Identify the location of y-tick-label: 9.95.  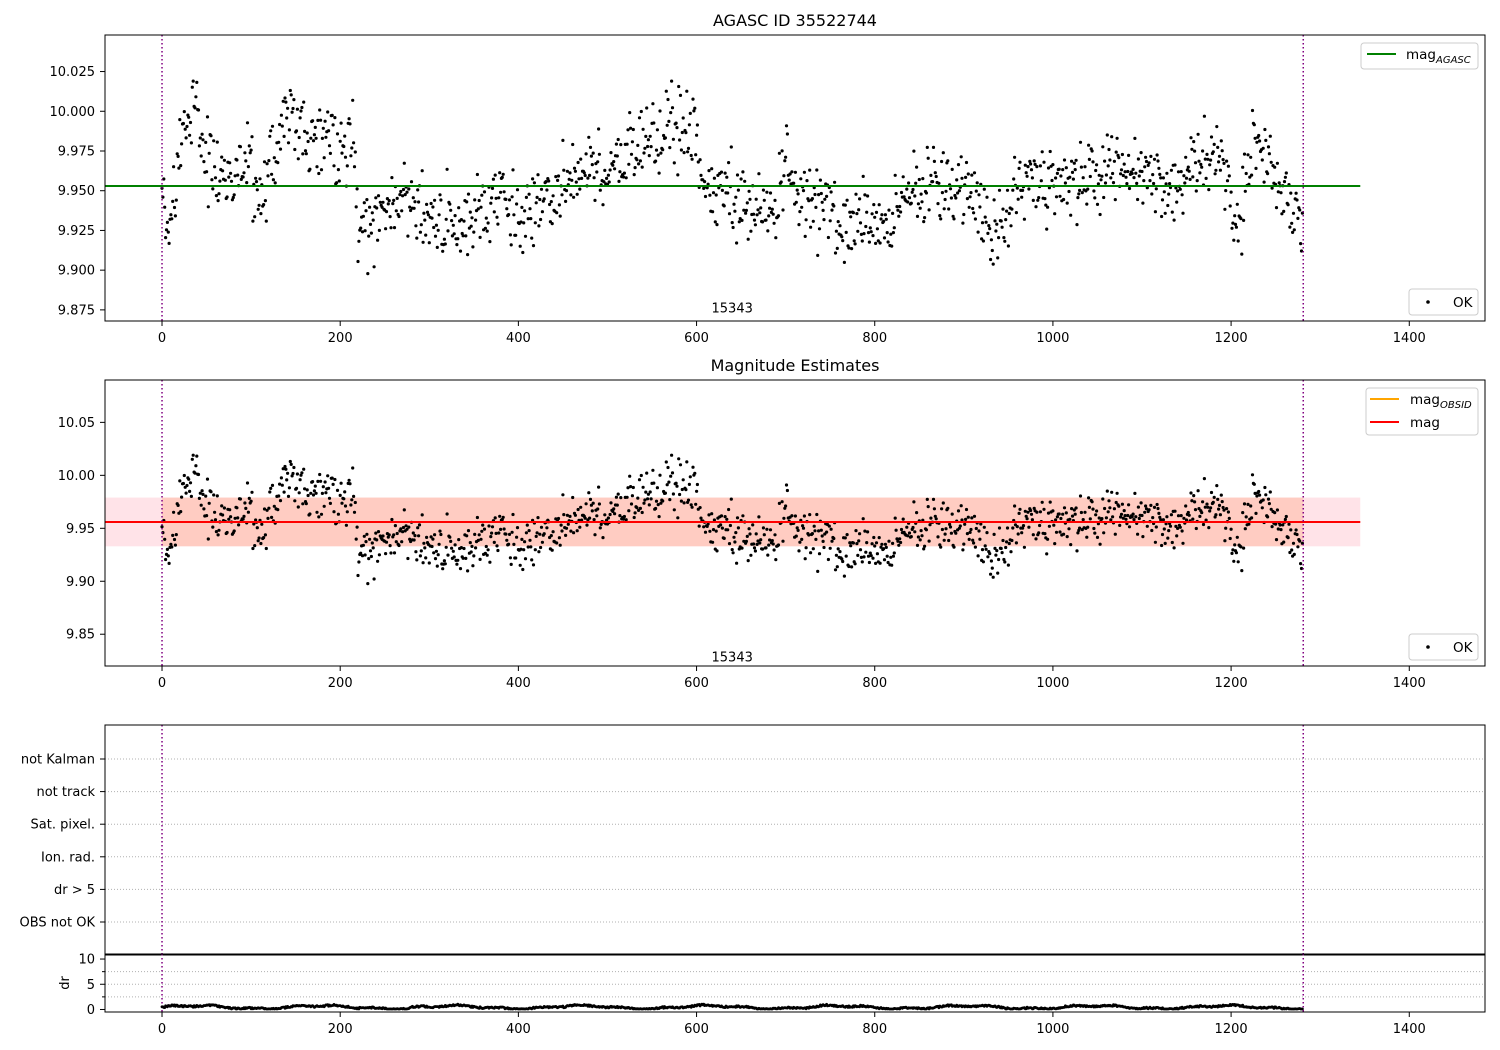
(80, 529).